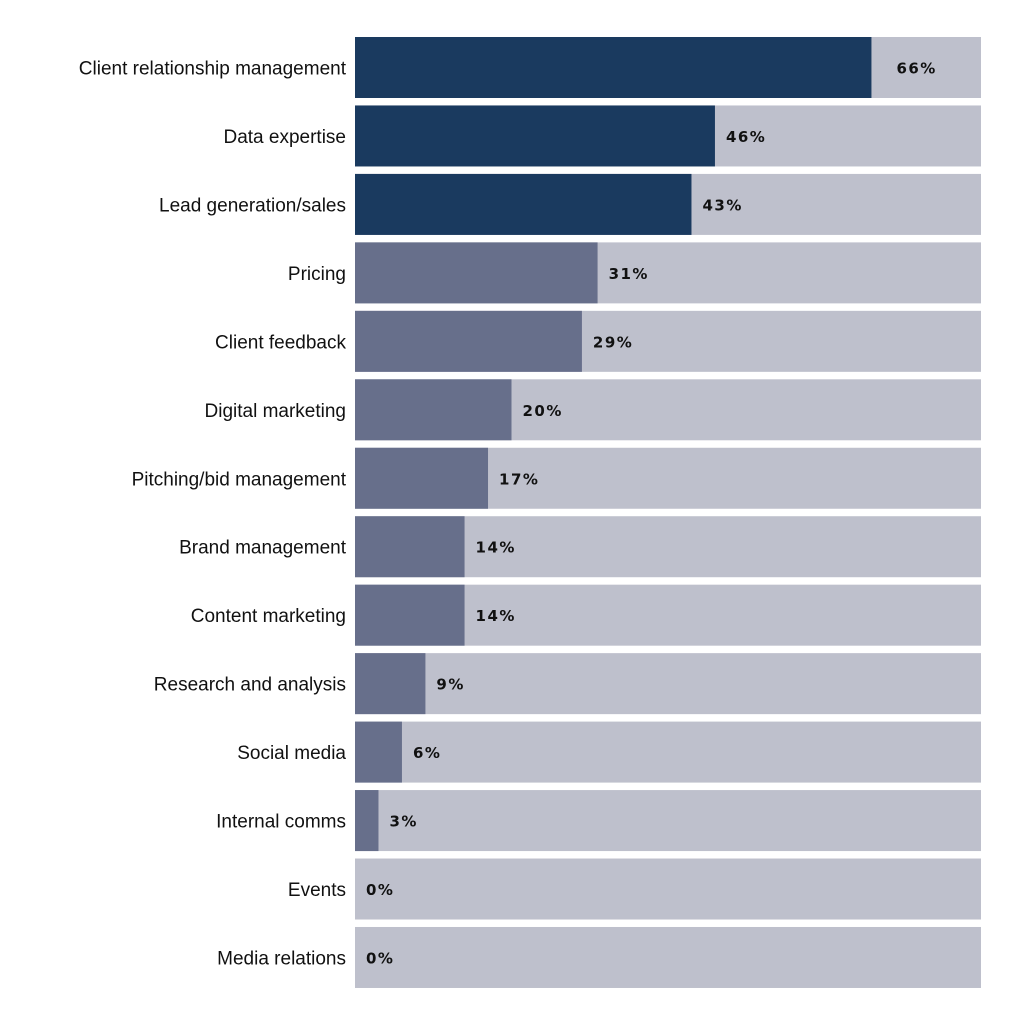 This screenshot has height=1024, width=1024. I want to click on category-label: Client relationship management, so click(213, 69).